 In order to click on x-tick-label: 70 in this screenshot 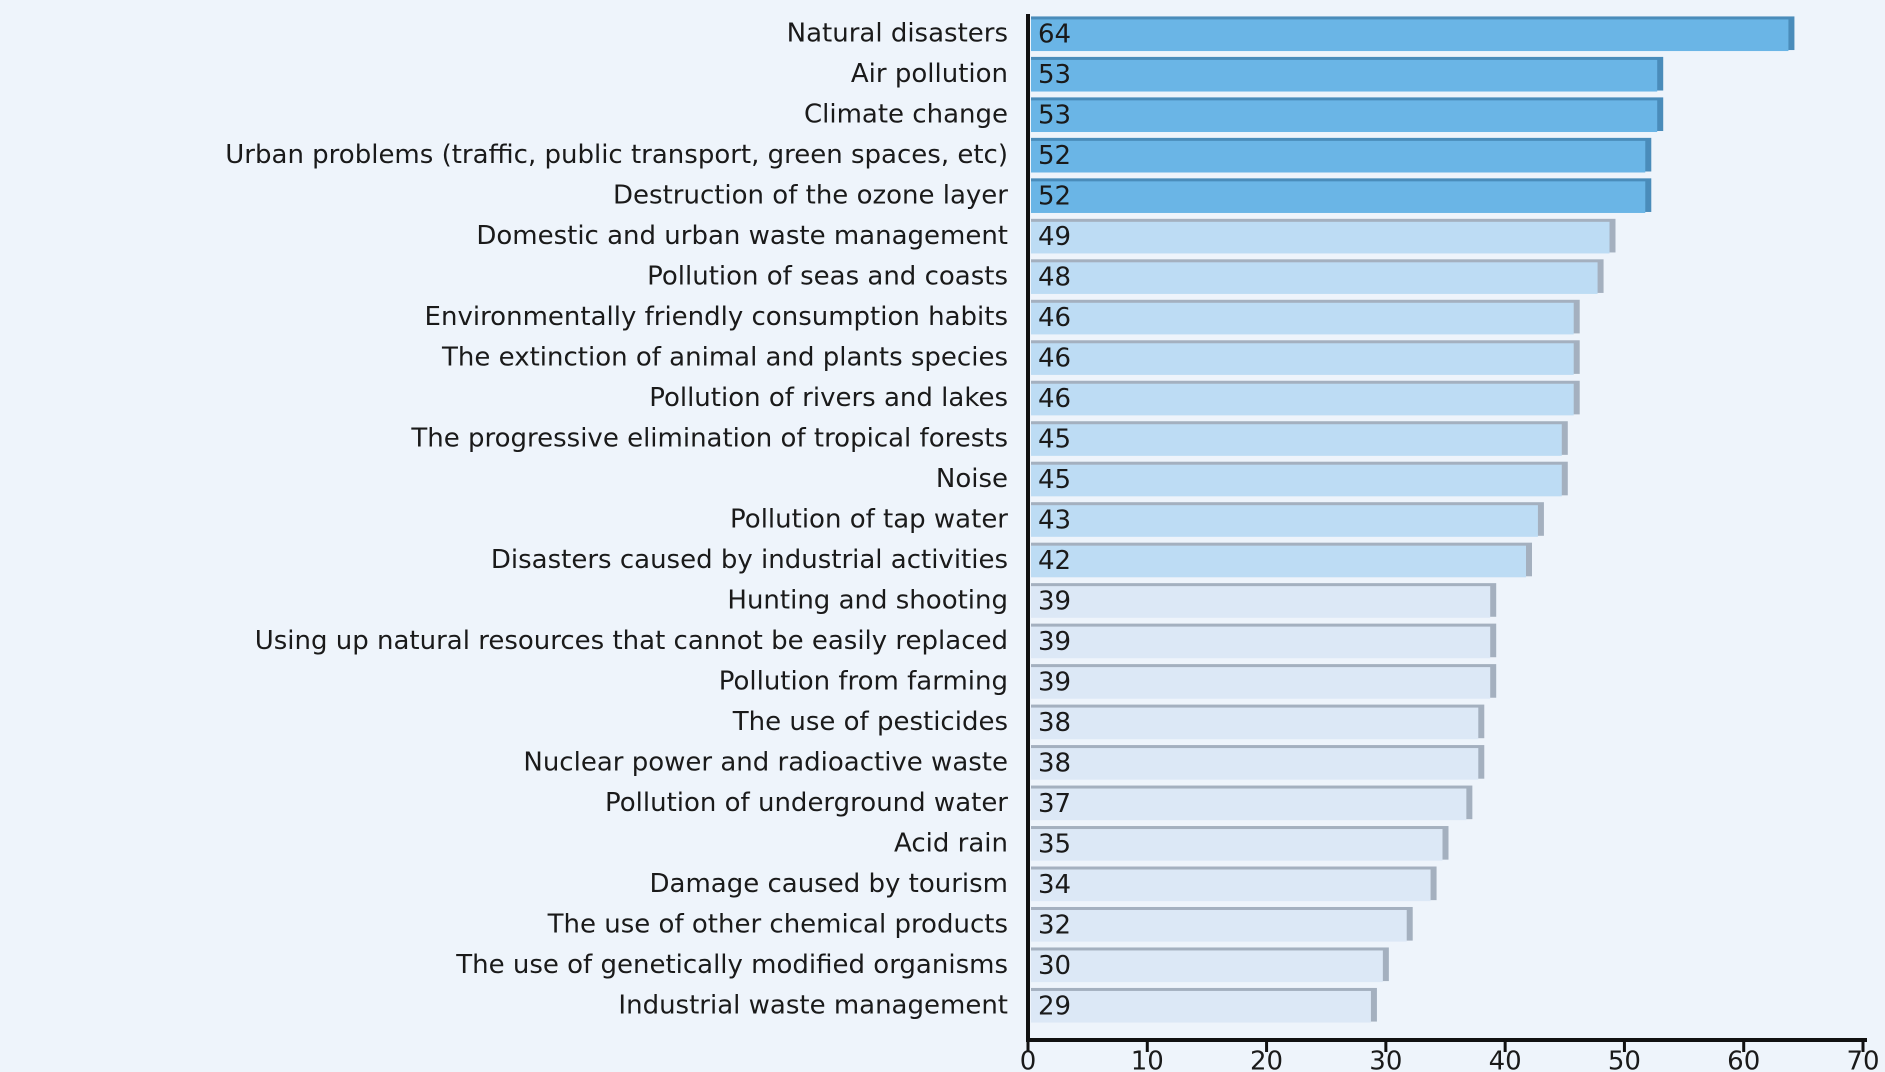, I will do `click(1862, 1059)`.